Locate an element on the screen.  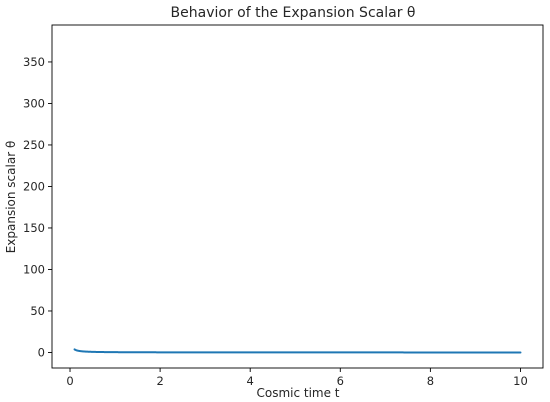
y-tick-label: 150 is located at coordinates (34, 228).